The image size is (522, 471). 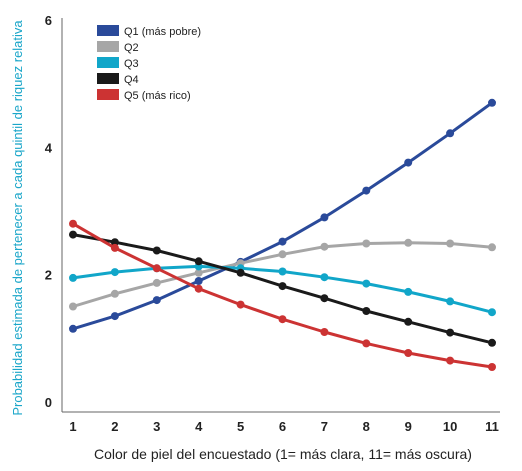 What do you see at coordinates (450, 243) in the screenshot?
I see `data-point-s2-x10` at bounding box center [450, 243].